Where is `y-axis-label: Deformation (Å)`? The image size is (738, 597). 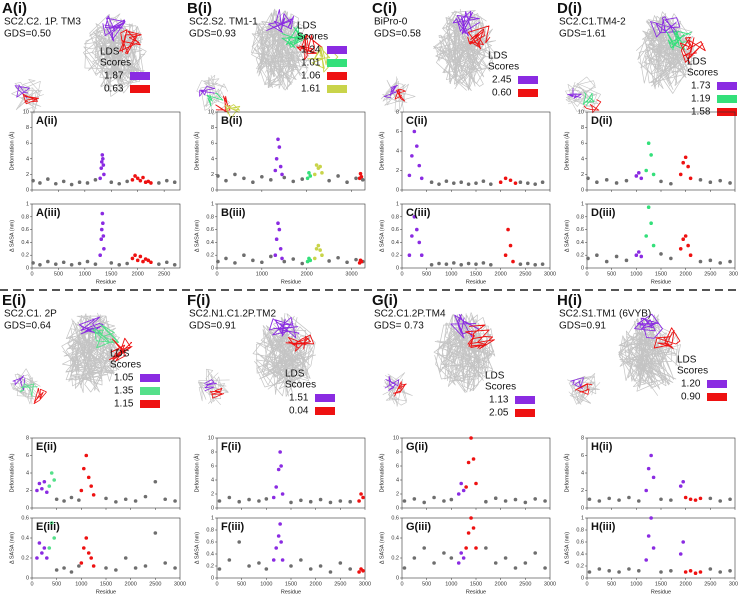 y-axis-label: Deformation (Å) is located at coordinates (381, 472).